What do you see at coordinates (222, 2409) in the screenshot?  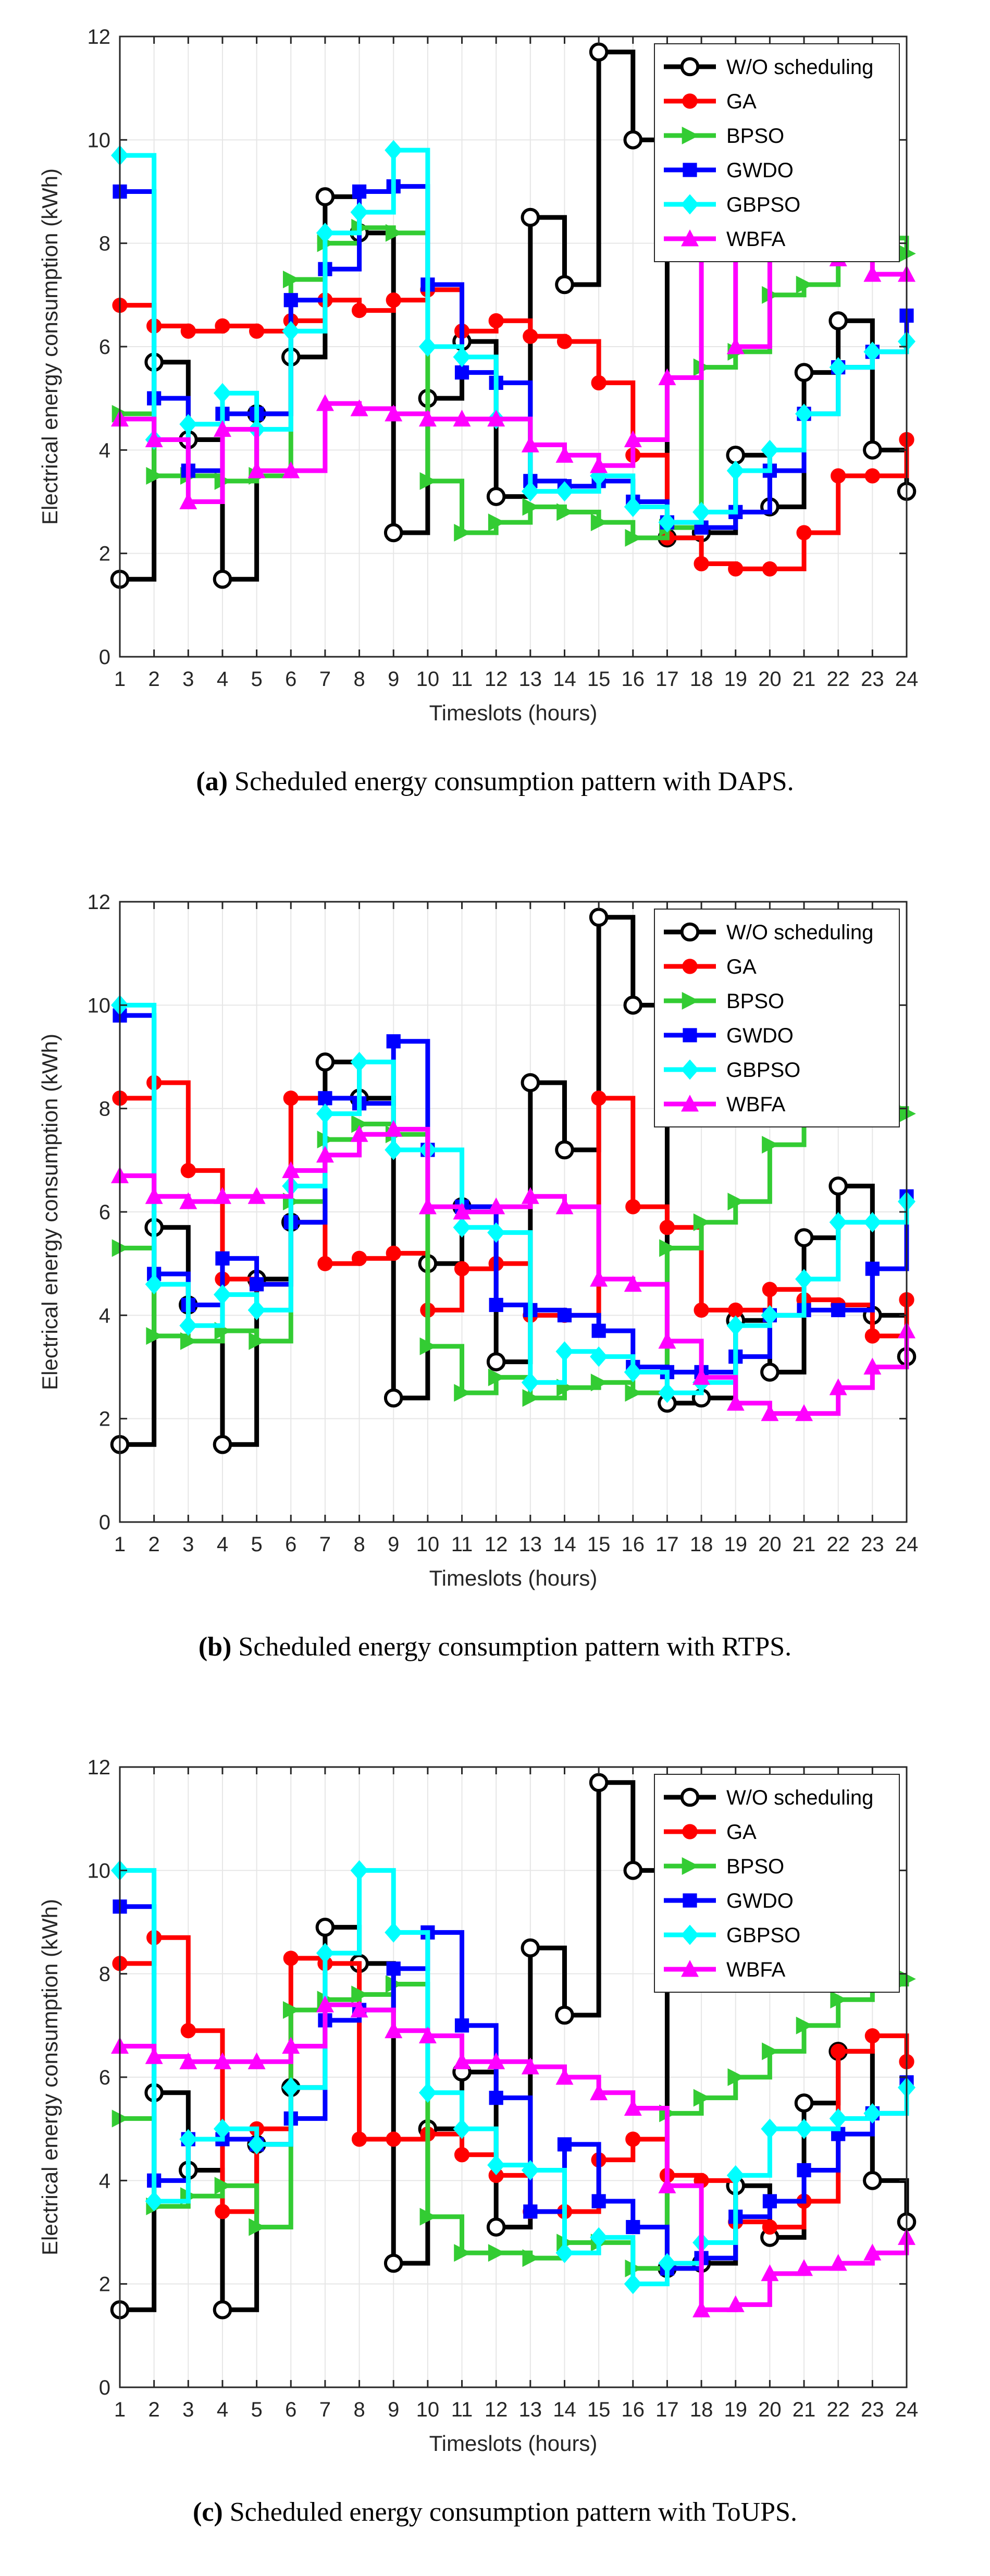 I see `x-tick-label: 4` at bounding box center [222, 2409].